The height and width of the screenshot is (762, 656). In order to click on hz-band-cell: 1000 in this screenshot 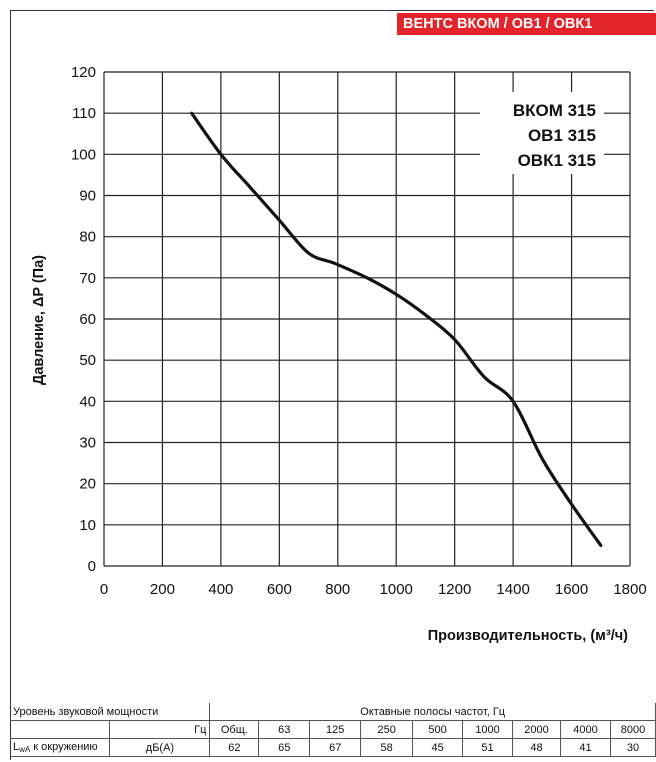, I will do `click(488, 729)`.